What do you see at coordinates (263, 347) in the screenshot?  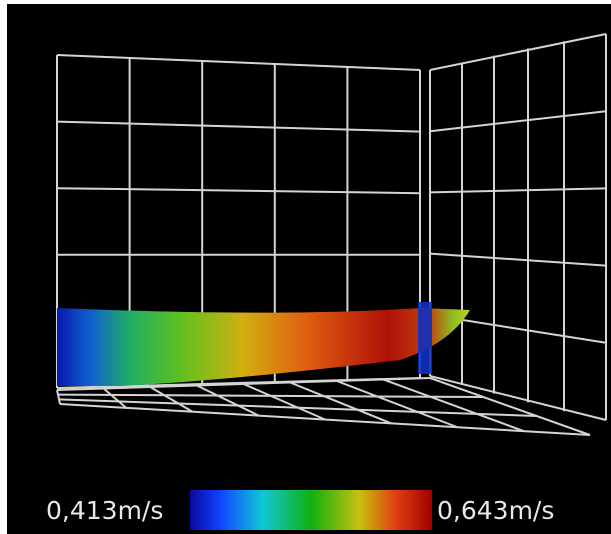 I see `flow-surface` at bounding box center [263, 347].